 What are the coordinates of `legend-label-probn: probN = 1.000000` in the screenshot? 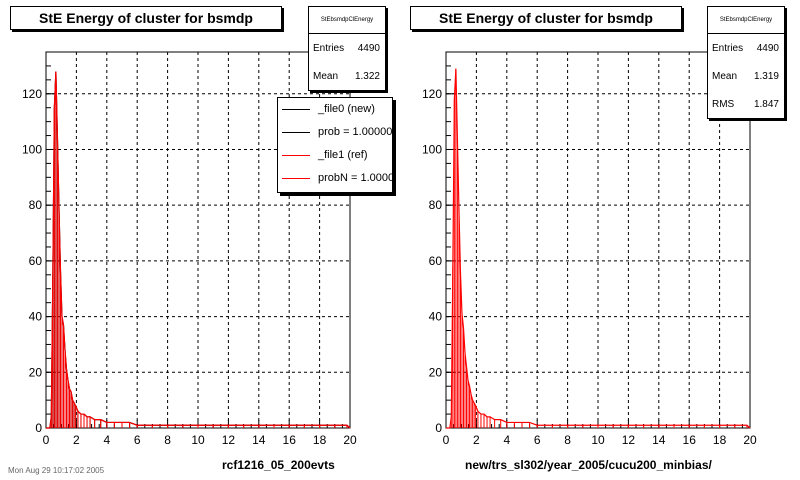 It's located at (355, 178).